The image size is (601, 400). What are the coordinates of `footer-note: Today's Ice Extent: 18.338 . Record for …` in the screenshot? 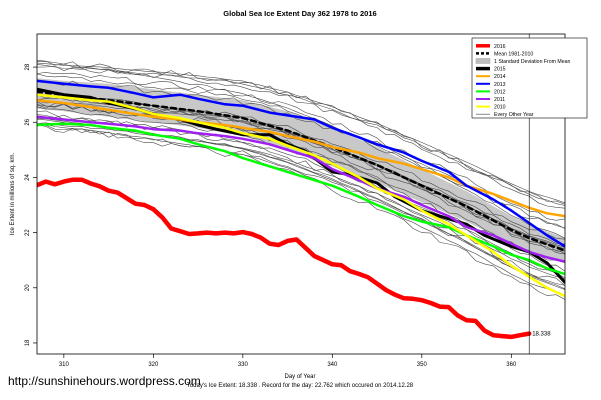 It's located at (300, 386).